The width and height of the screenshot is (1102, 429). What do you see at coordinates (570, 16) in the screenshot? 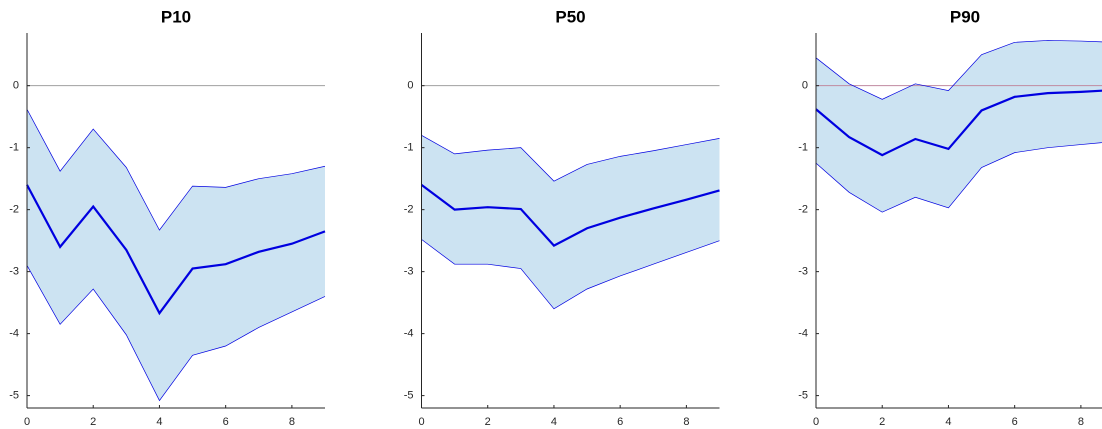
I see `chart-title: P50` at bounding box center [570, 16].